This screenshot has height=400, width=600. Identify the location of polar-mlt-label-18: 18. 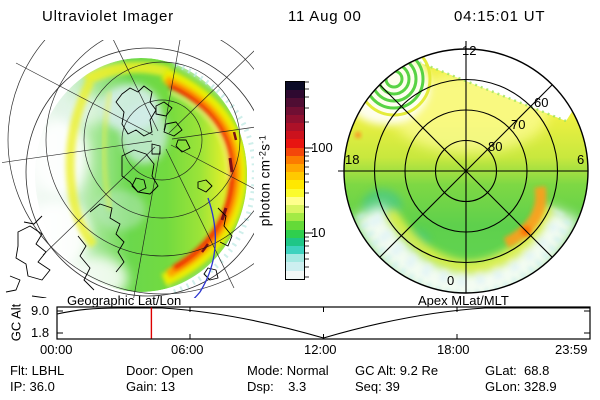
(352, 159).